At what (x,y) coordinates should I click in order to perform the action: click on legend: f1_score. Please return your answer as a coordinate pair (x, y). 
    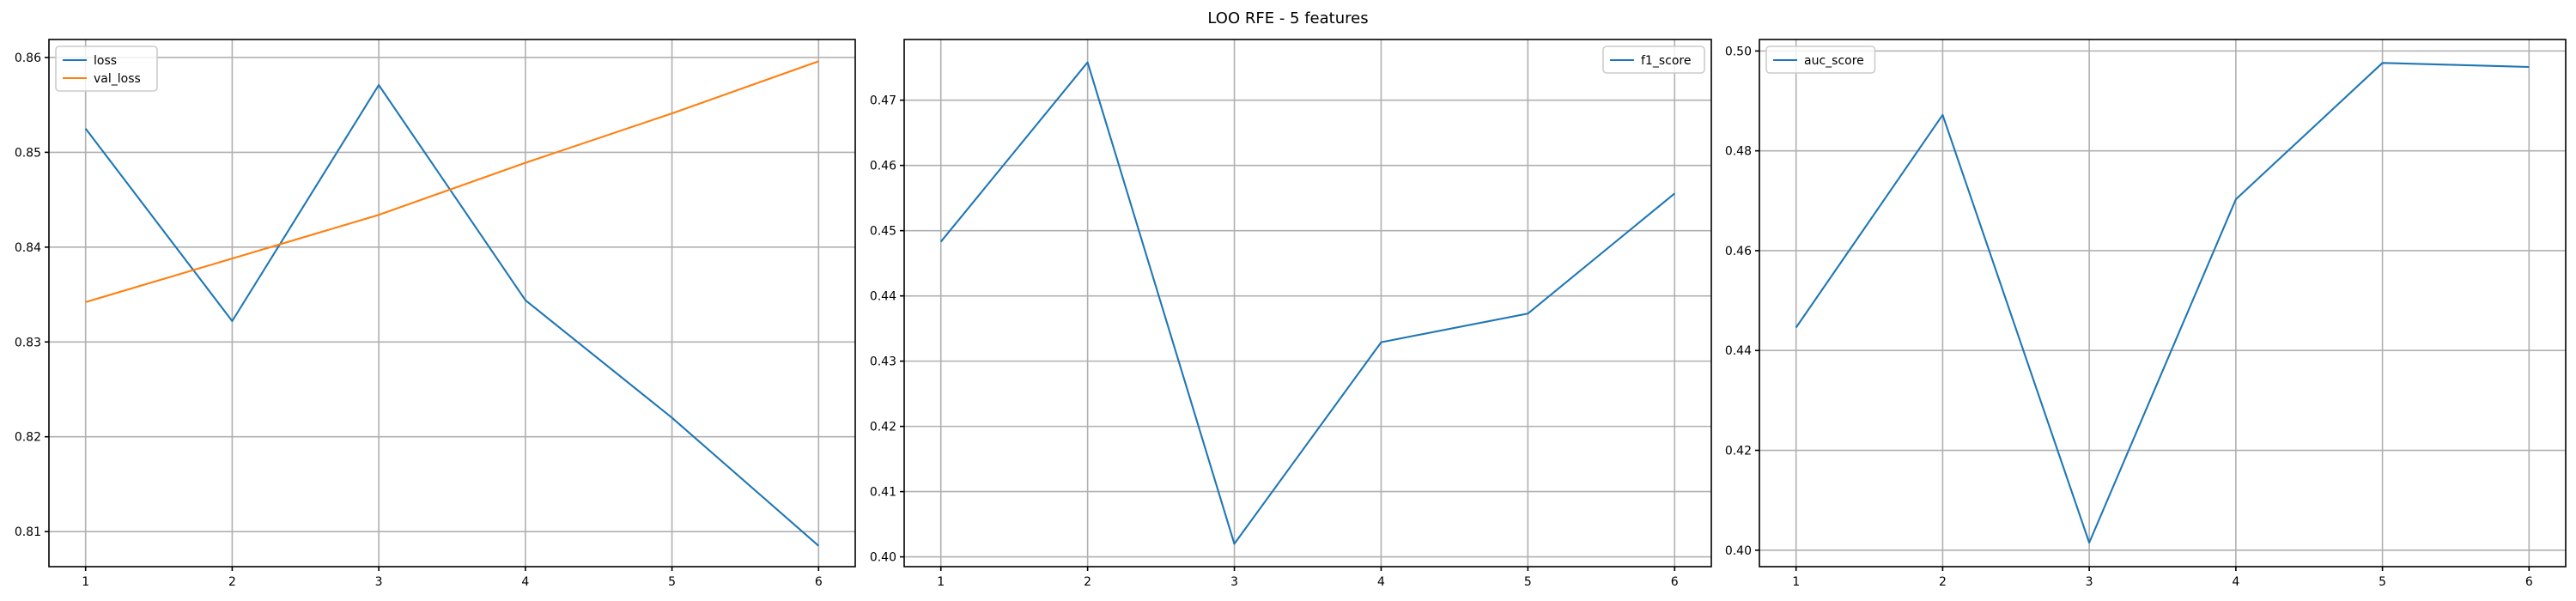
    Looking at the image, I should click on (1653, 60).